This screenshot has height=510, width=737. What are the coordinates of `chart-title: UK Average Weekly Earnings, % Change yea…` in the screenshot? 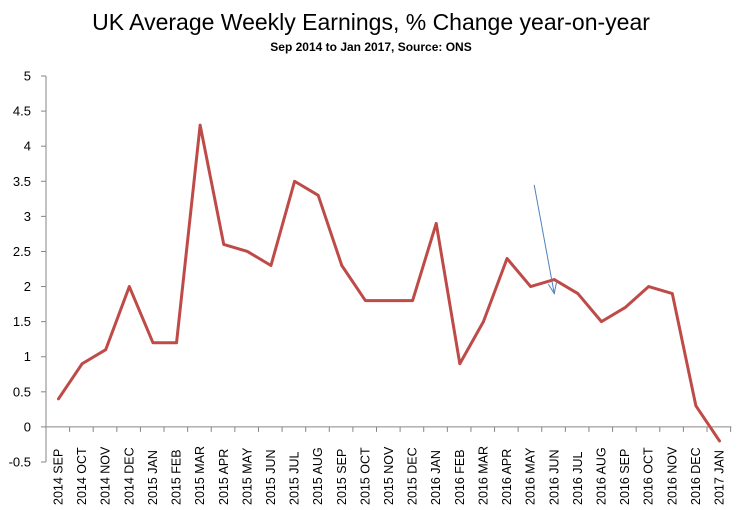 It's located at (371, 22).